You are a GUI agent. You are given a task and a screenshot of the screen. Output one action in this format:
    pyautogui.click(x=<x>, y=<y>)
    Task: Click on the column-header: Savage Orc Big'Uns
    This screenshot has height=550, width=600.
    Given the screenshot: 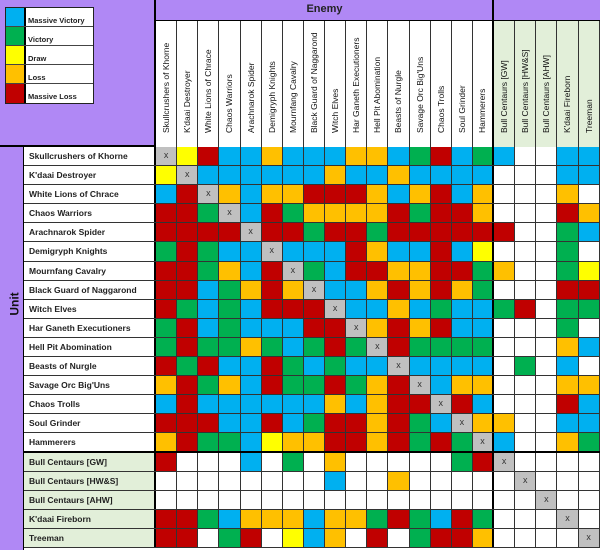 What is the action you would take?
    pyautogui.click(x=420, y=84)
    